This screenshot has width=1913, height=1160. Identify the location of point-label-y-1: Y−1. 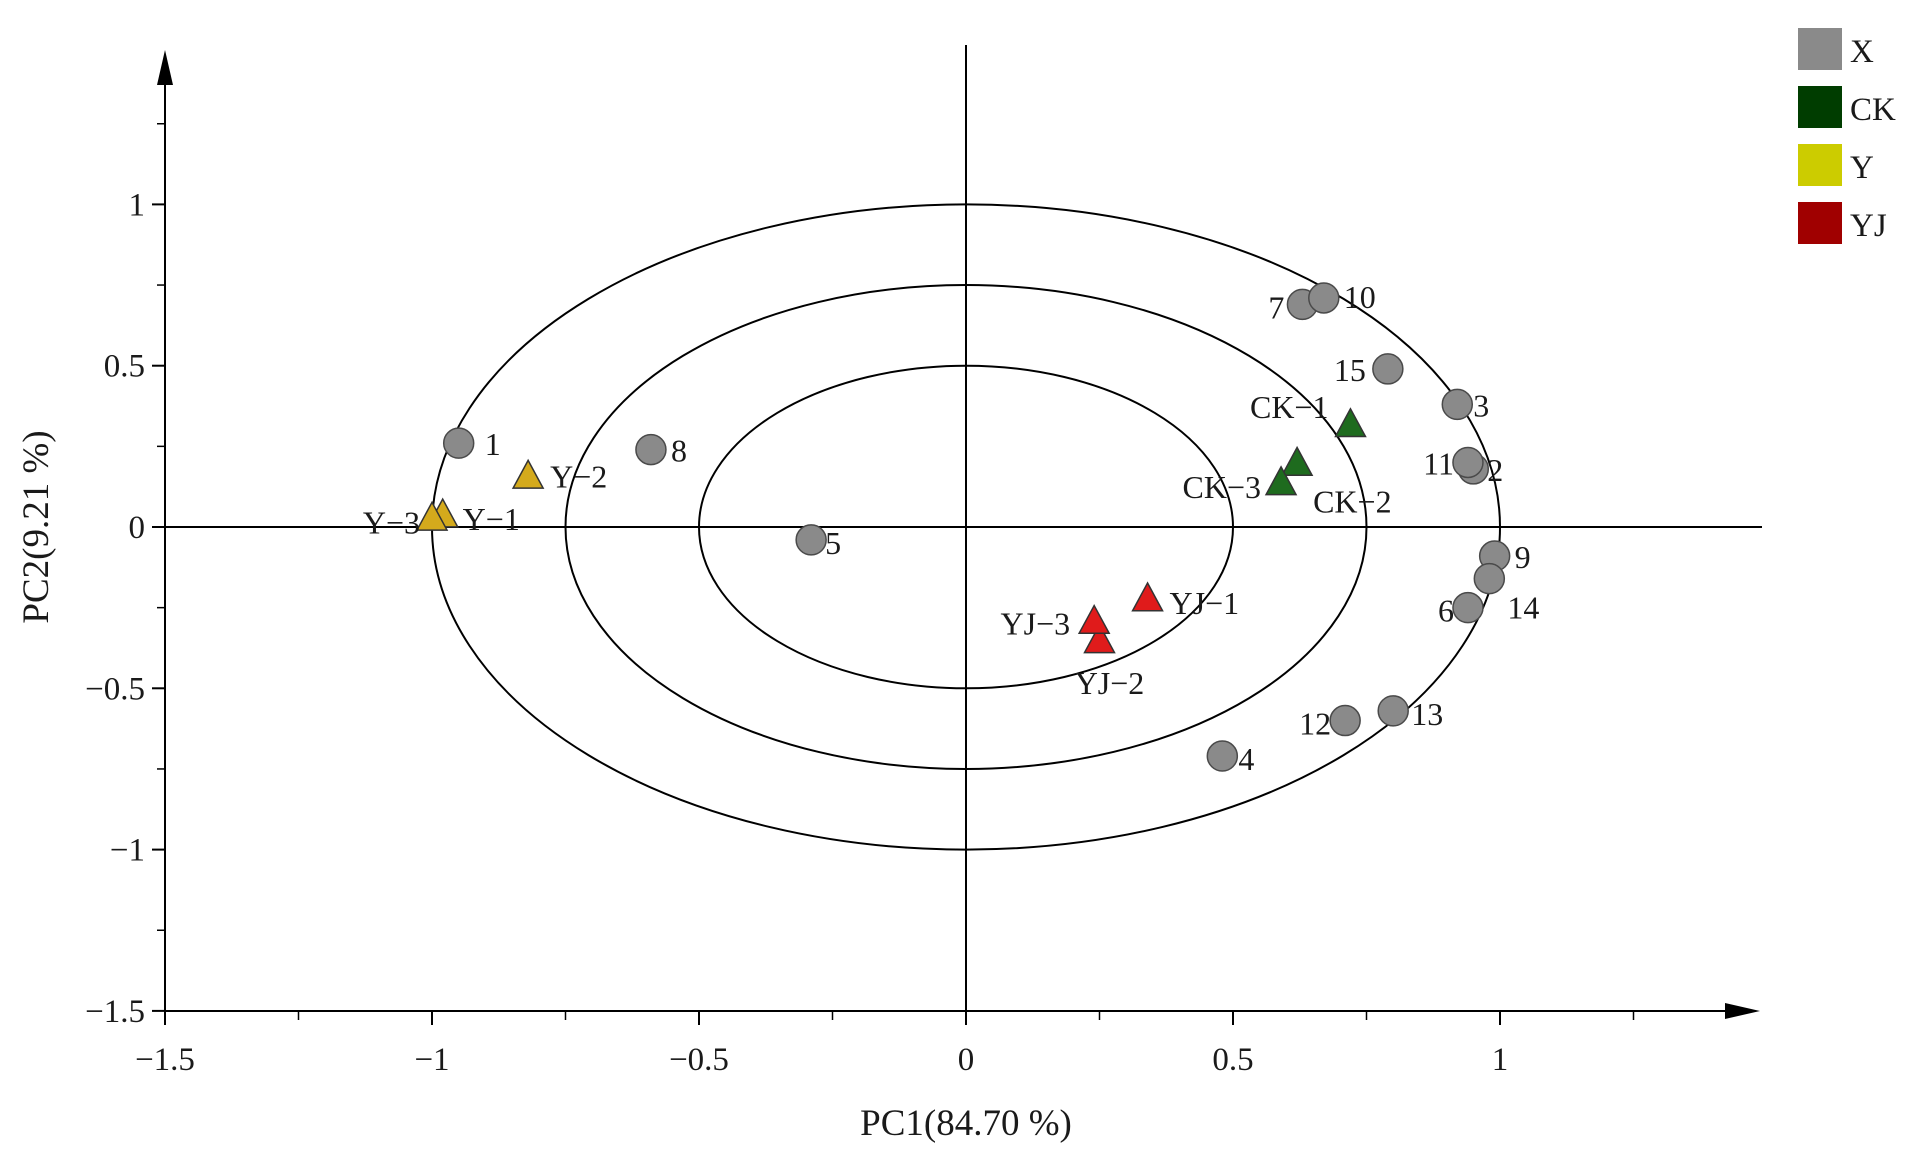
(491, 519).